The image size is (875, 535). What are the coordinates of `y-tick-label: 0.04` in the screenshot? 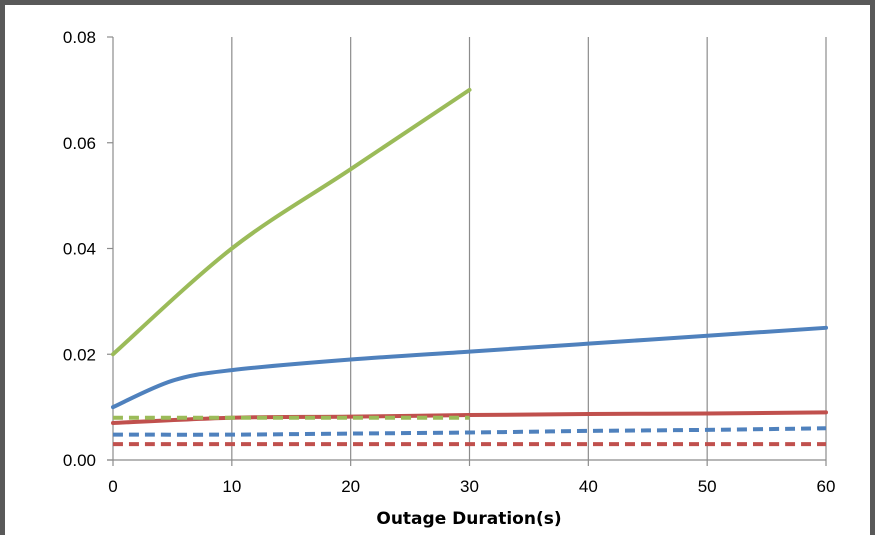 It's located at (79, 249).